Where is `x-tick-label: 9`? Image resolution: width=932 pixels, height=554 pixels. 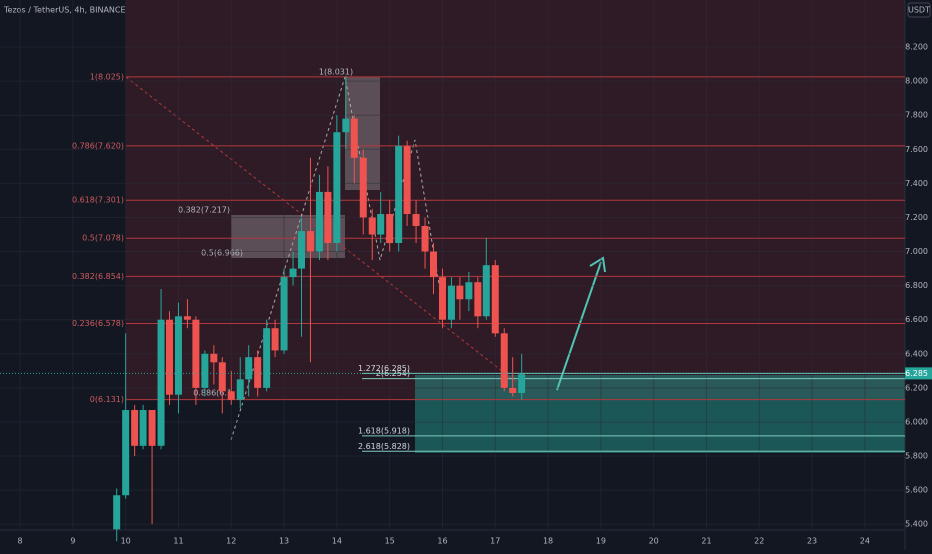
x-tick-label: 9 is located at coordinates (72, 541).